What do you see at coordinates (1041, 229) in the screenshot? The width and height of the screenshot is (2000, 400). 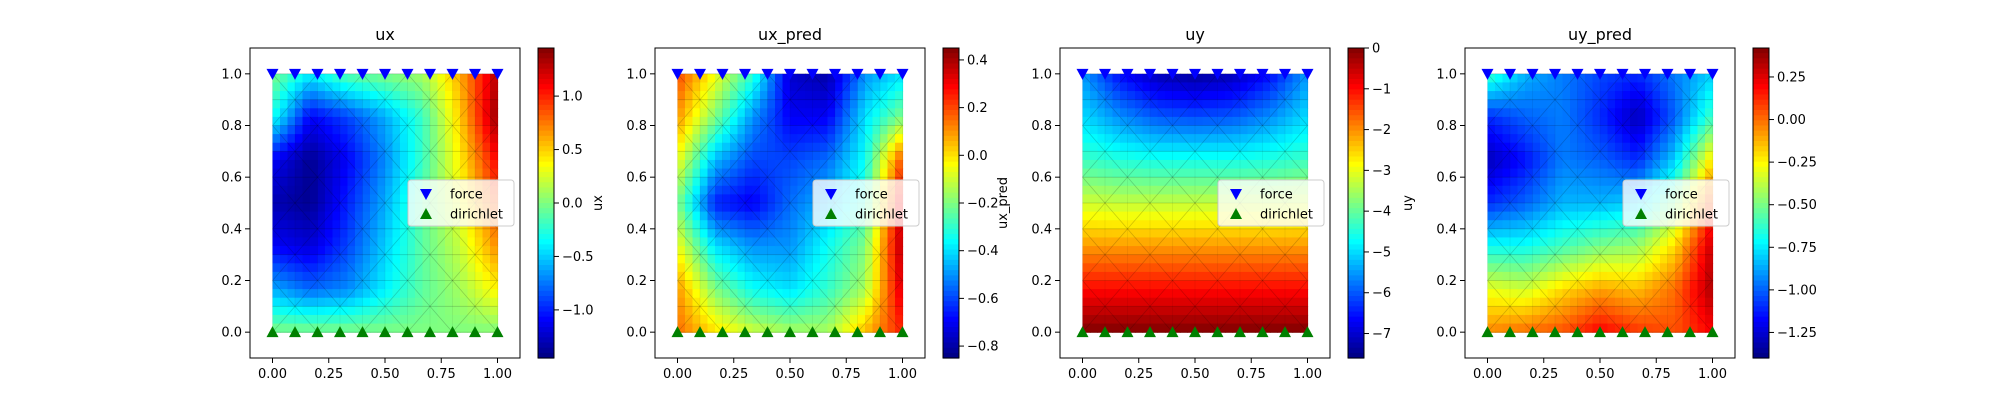 I see `y-tick-label: 0.4` at bounding box center [1041, 229].